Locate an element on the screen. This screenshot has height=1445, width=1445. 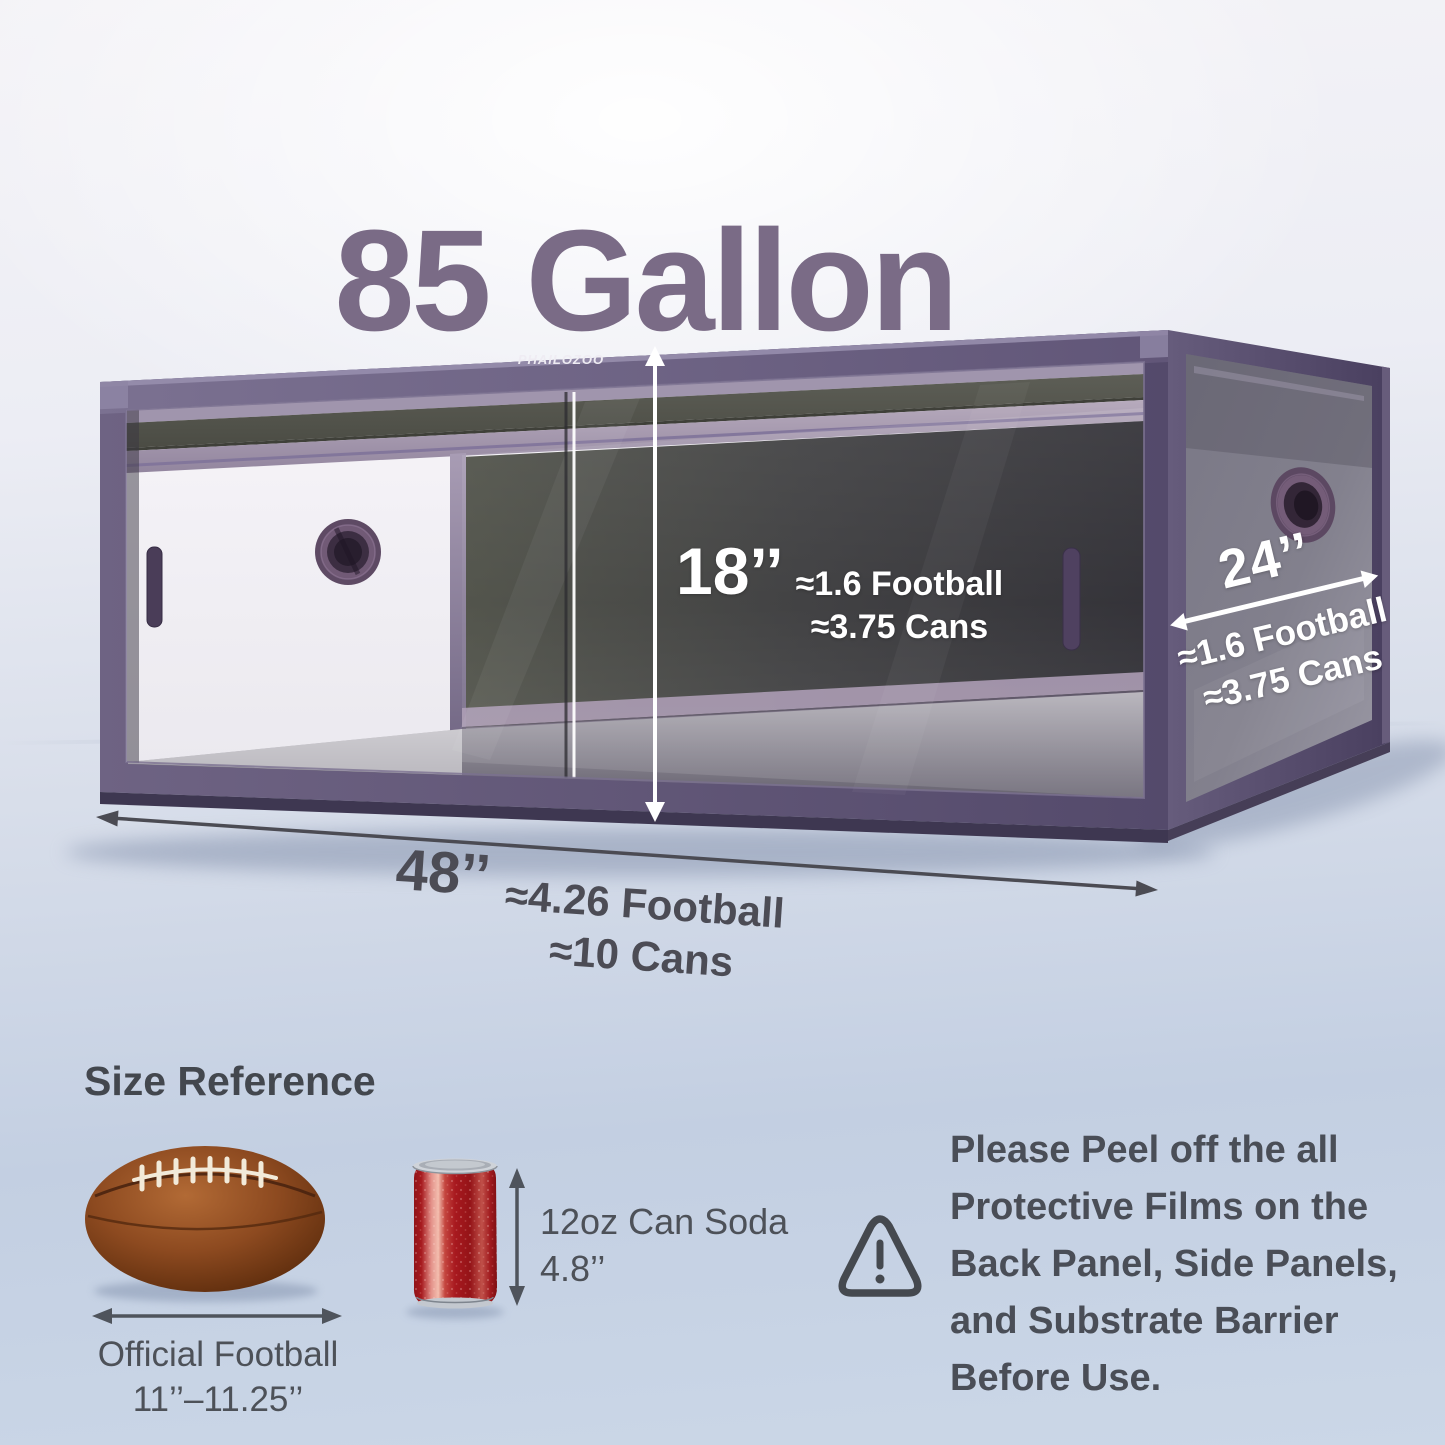
width-value: 48’’ is located at coordinates (443, 873).